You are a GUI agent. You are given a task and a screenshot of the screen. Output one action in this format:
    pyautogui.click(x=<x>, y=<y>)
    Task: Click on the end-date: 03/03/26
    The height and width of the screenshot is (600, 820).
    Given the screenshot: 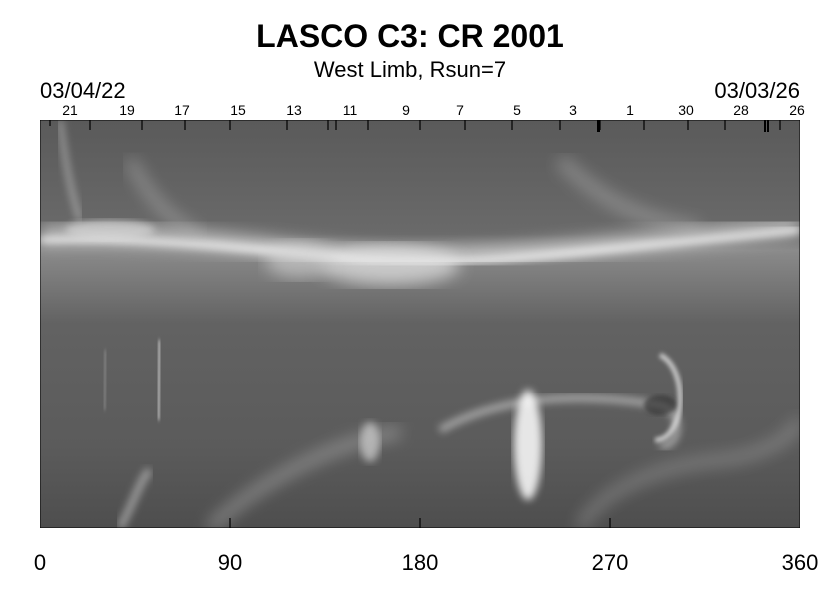 What is the action you would take?
    pyautogui.click(x=757, y=90)
    